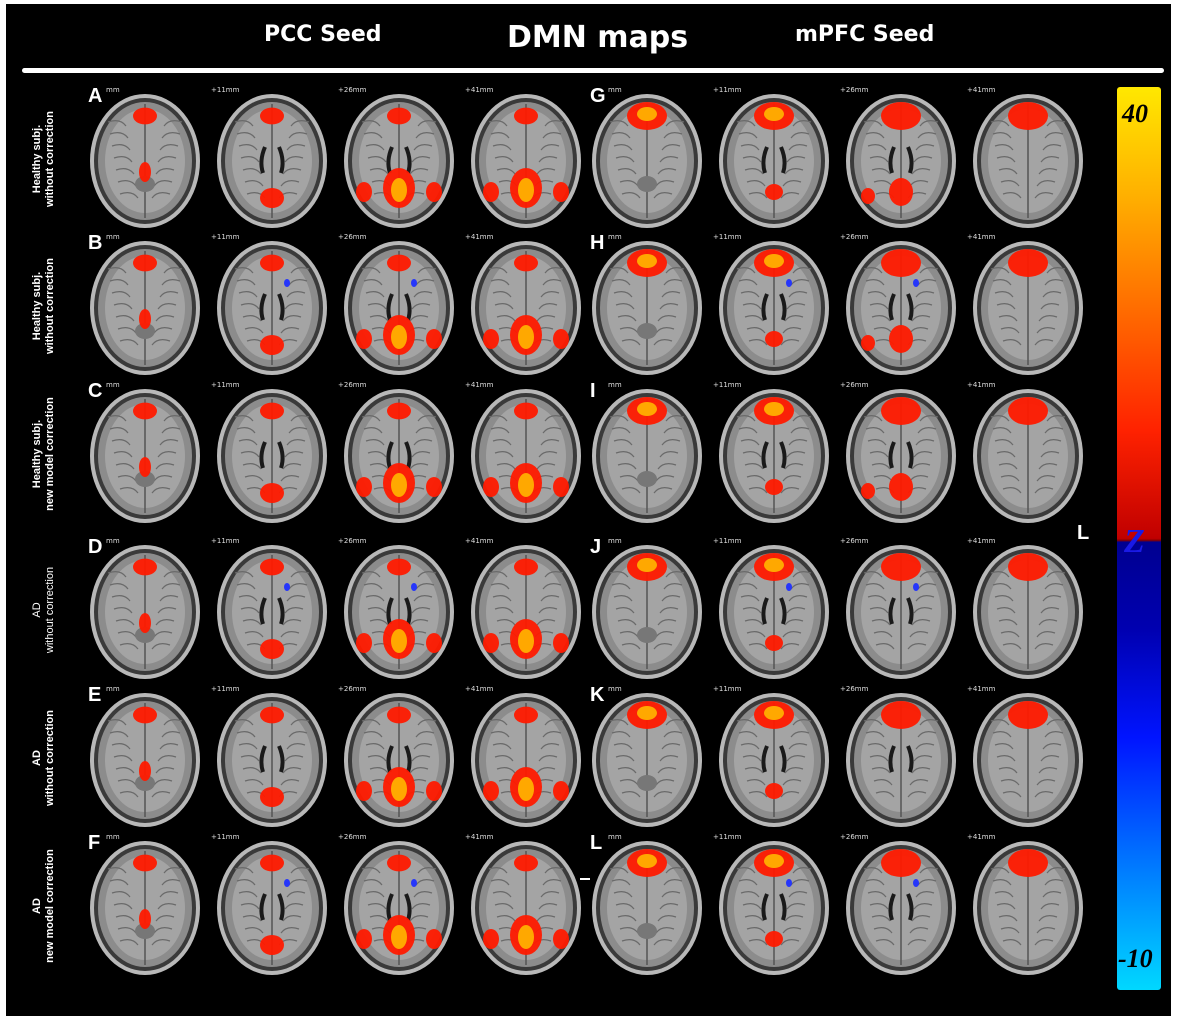  I want to click on colorbar, so click(1139, 538).